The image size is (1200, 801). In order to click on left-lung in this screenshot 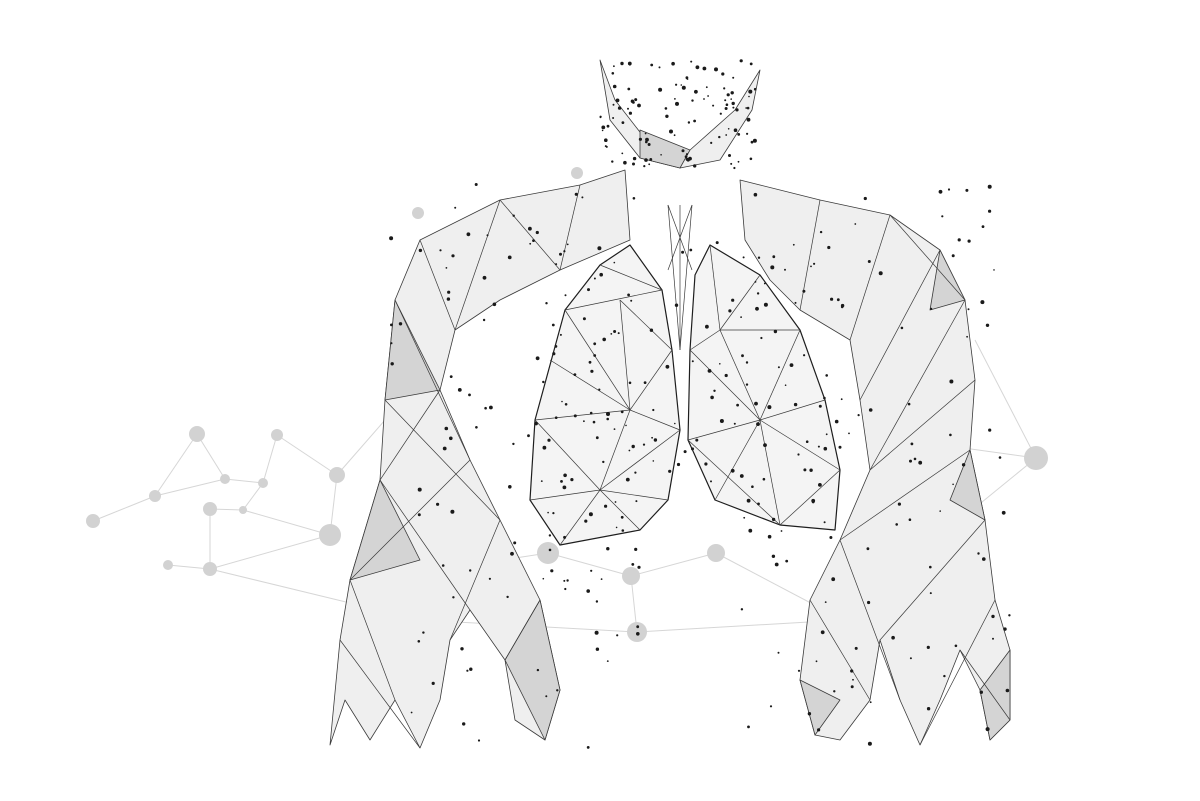, I will do `click(605, 395)`.